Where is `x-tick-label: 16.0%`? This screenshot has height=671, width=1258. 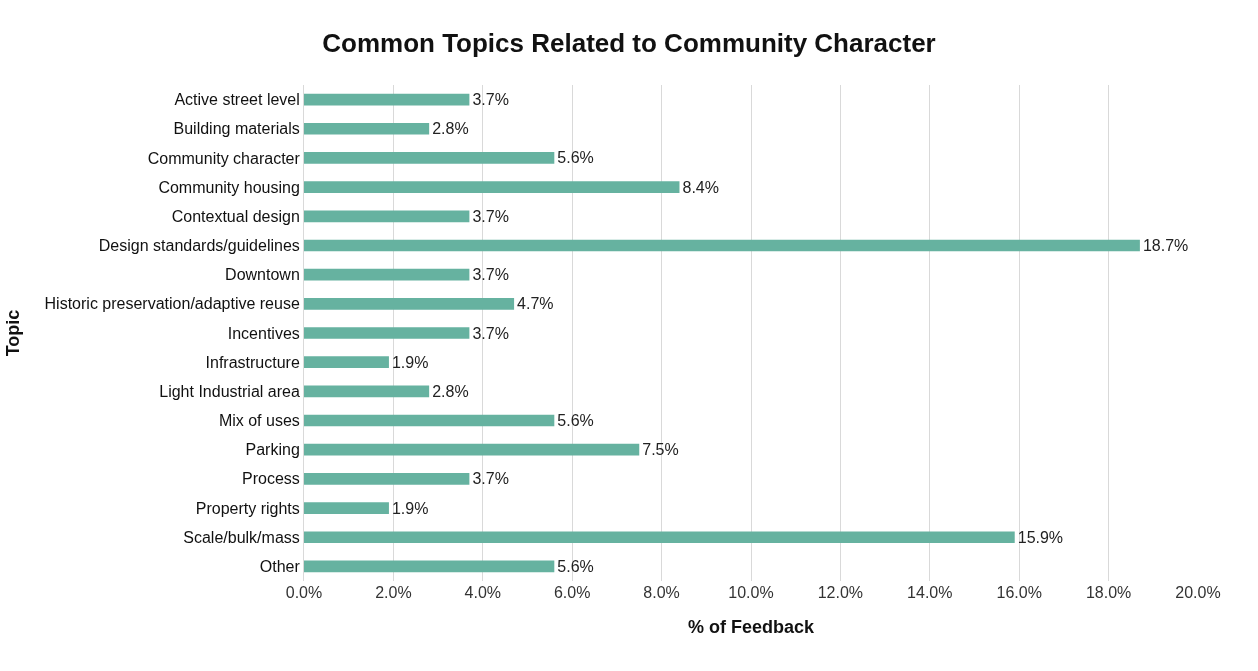
x-tick-label: 16.0% is located at coordinates (1019, 592).